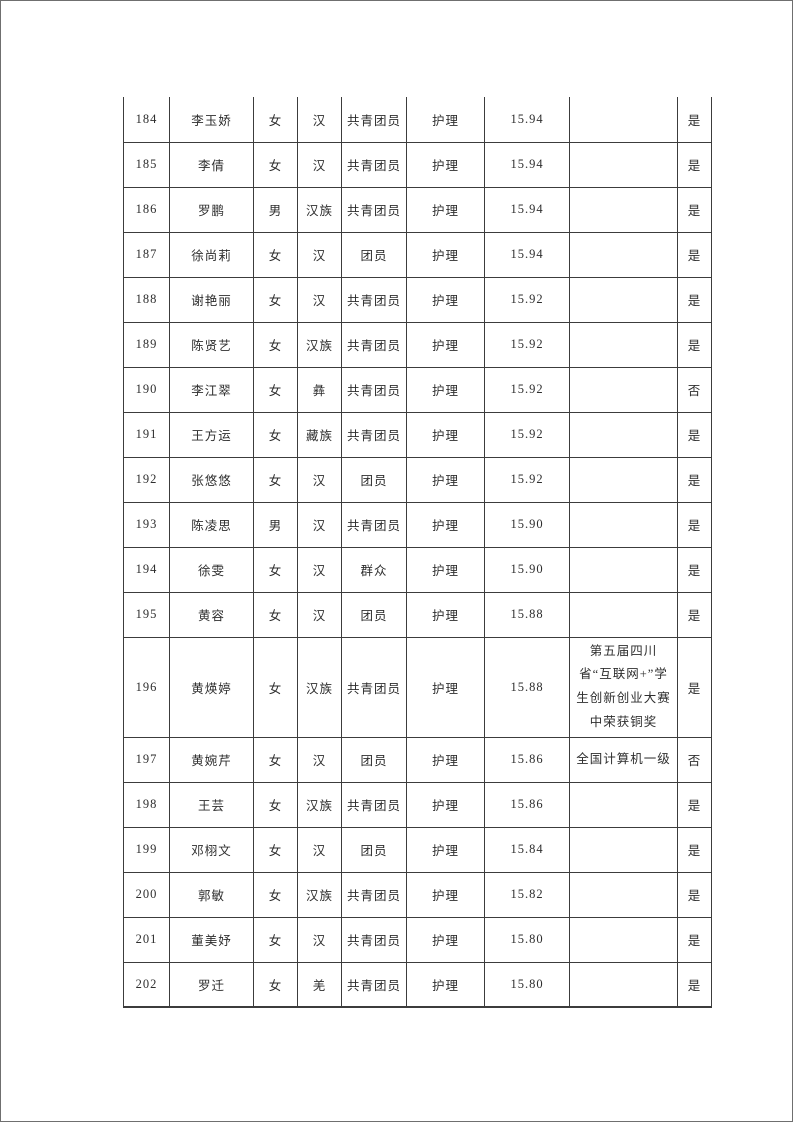  What do you see at coordinates (211, 479) in the screenshot?
I see `cell-name: 张悠悠` at bounding box center [211, 479].